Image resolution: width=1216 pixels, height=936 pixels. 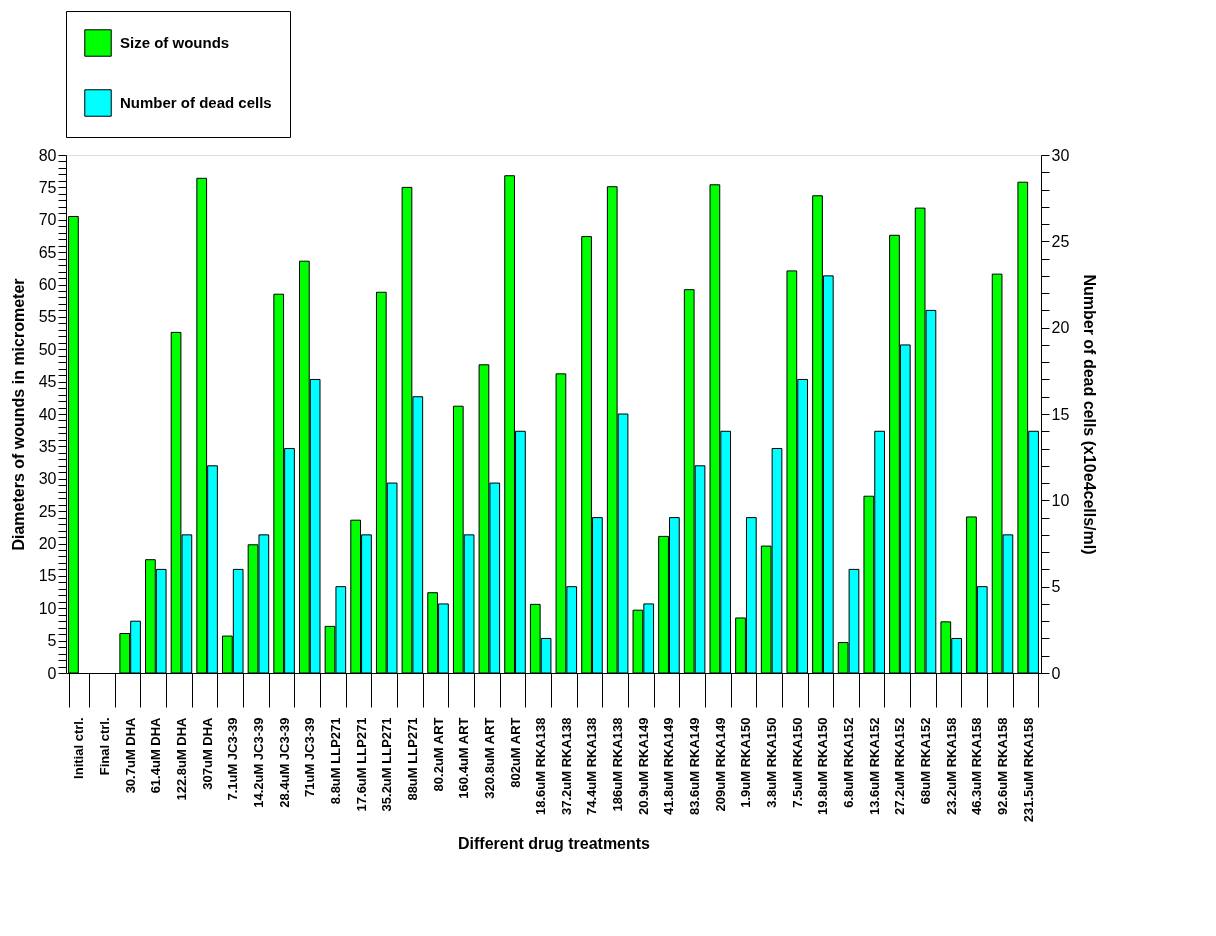 I want to click on x-tick-label: 27.2uM RKA152, so click(x=900, y=766).